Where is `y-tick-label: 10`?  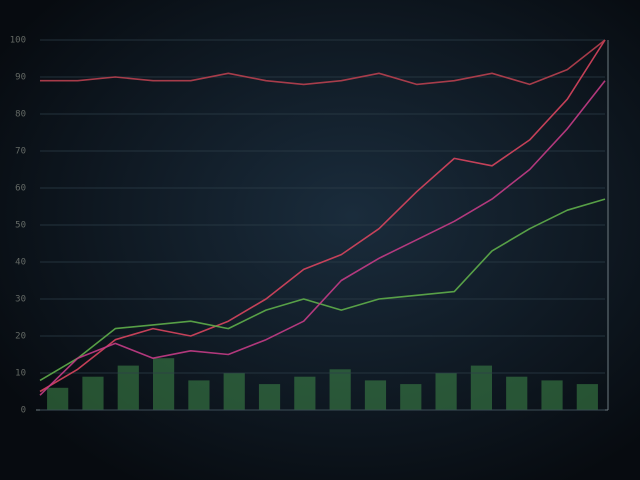
y-tick-label: 10 is located at coordinates (20, 374).